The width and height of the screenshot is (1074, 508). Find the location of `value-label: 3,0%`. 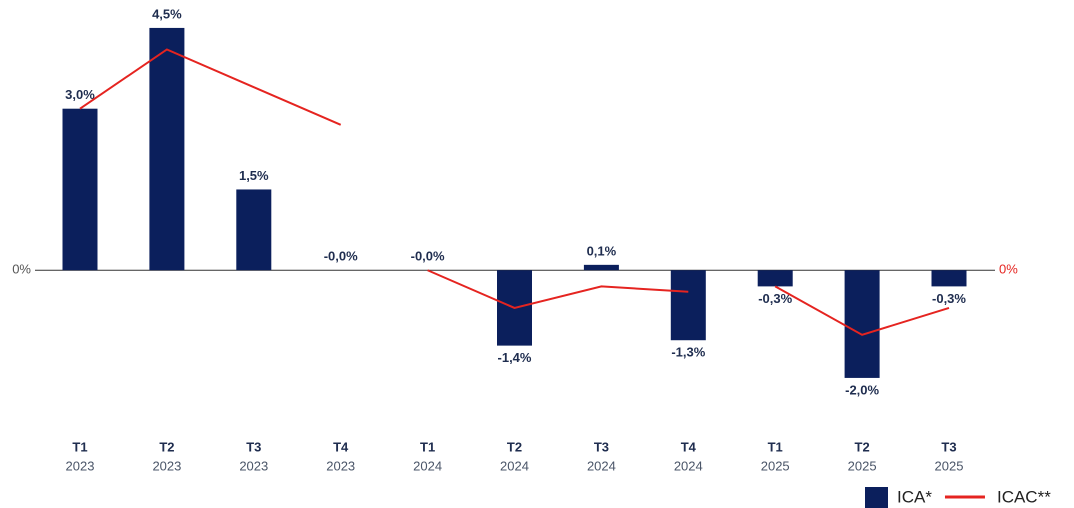

value-label: 3,0% is located at coordinates (80, 94).